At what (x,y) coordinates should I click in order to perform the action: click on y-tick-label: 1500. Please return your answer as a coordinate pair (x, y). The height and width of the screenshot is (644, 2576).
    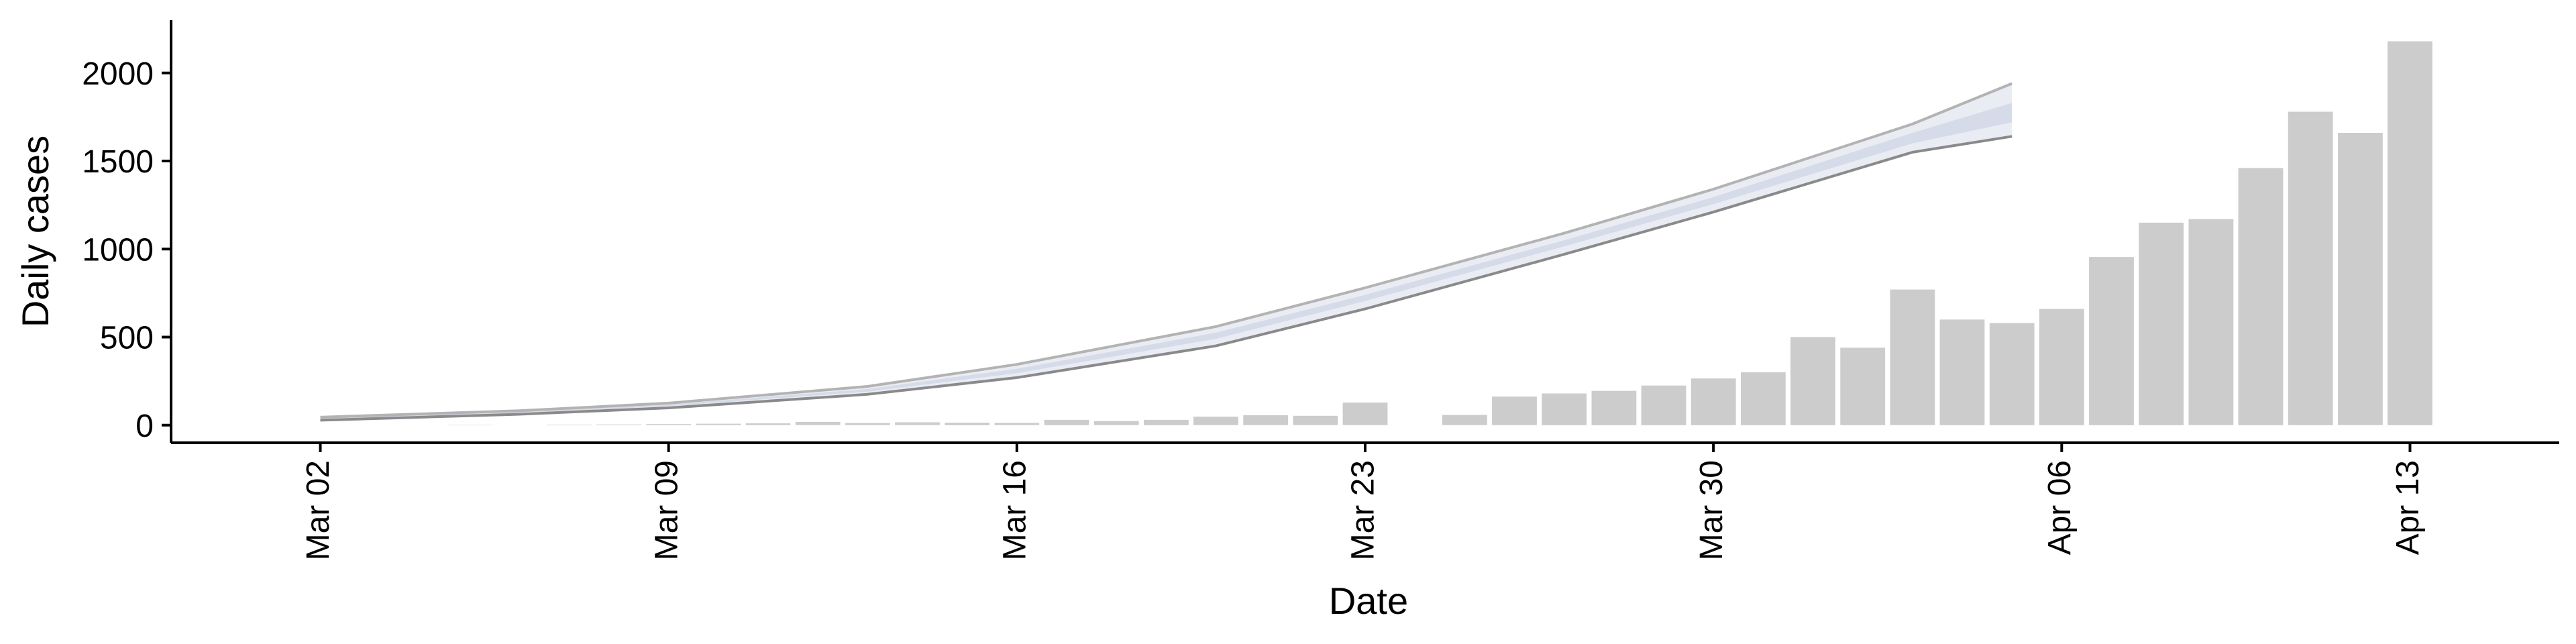
    Looking at the image, I should click on (118, 162).